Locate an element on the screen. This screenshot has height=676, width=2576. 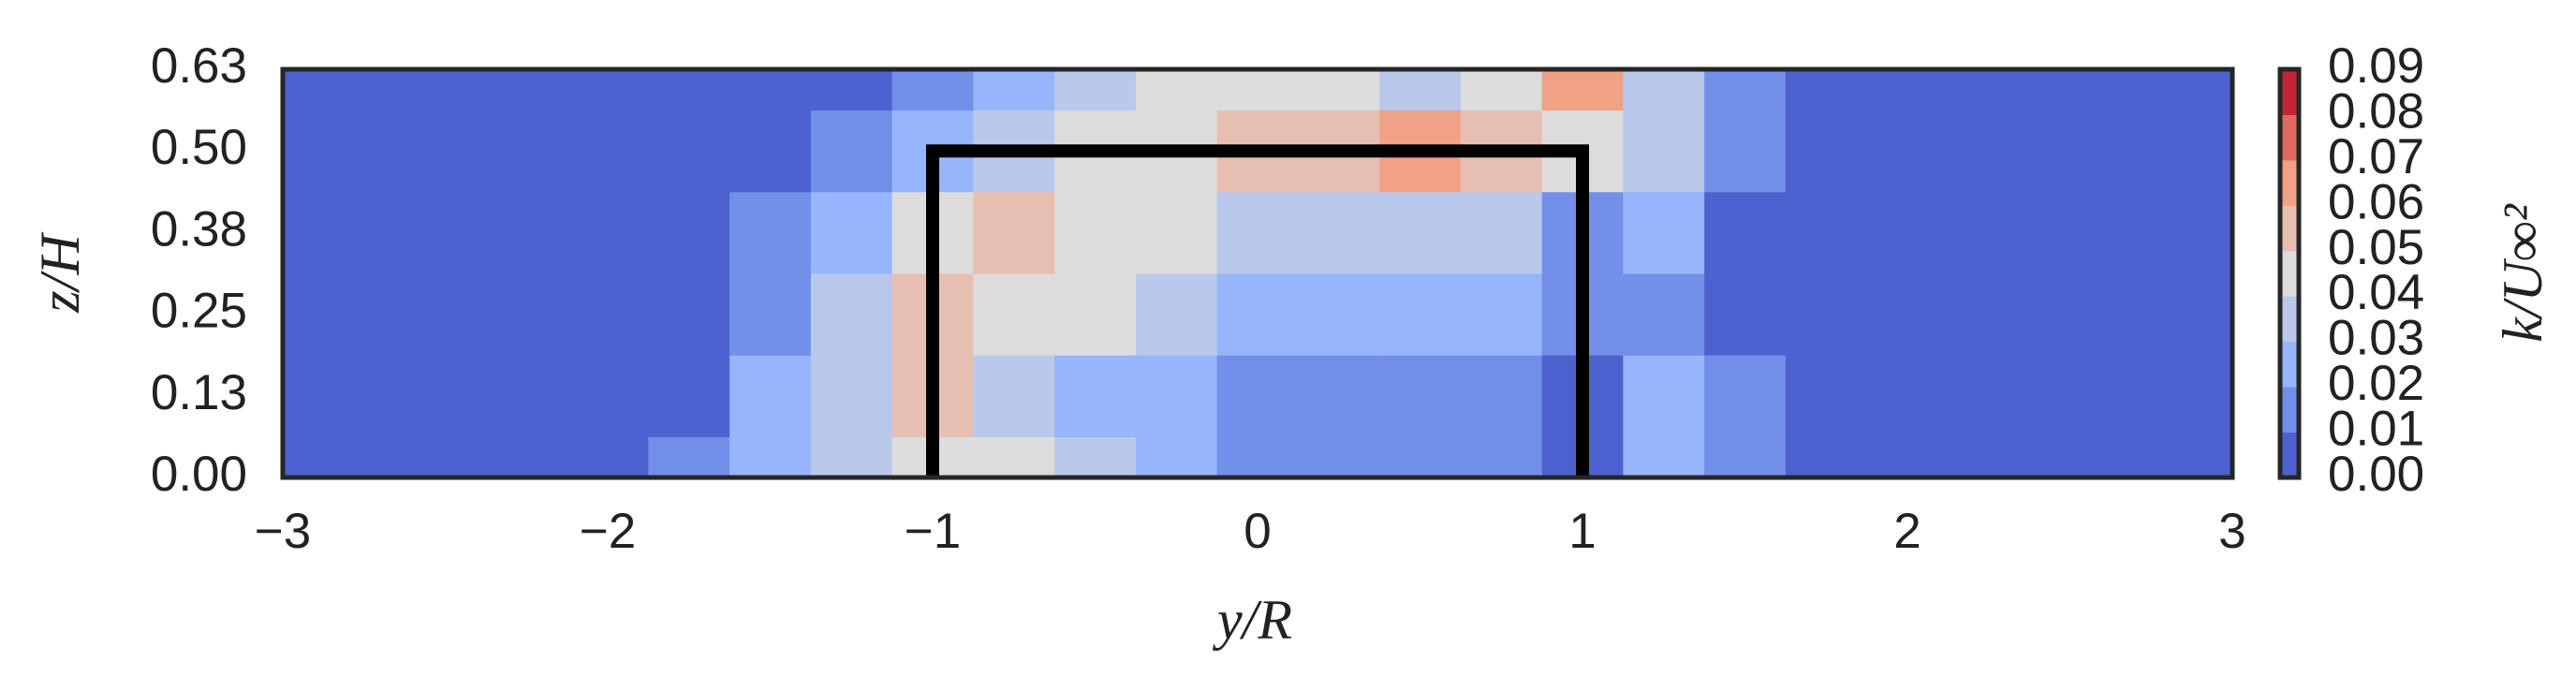
x-tick-label: −2 is located at coordinates (608, 531).